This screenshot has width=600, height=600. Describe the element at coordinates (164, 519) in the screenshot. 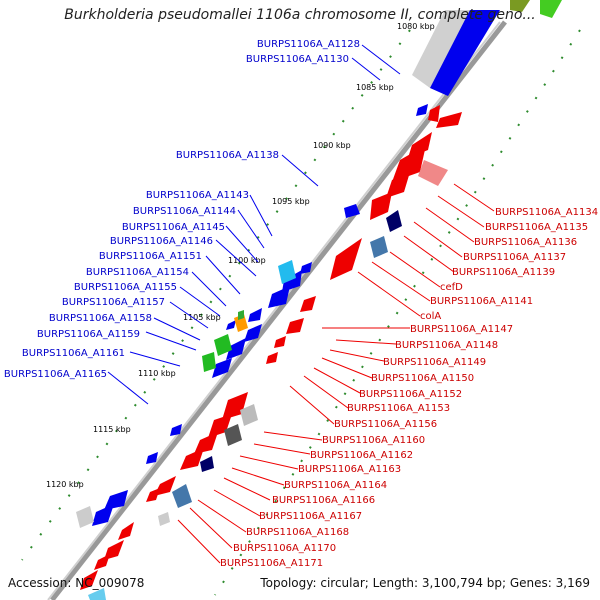

I see `lightgray-feature` at that location.